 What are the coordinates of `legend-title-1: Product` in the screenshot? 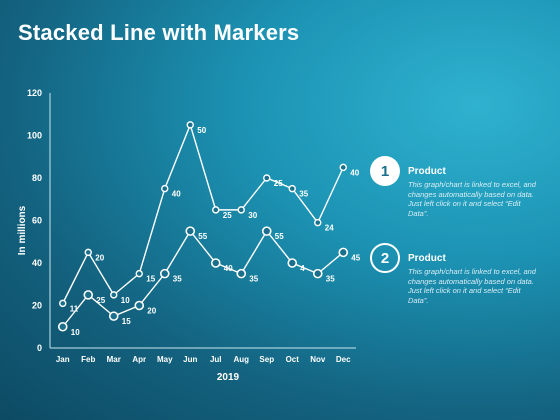 It's located at (427, 171).